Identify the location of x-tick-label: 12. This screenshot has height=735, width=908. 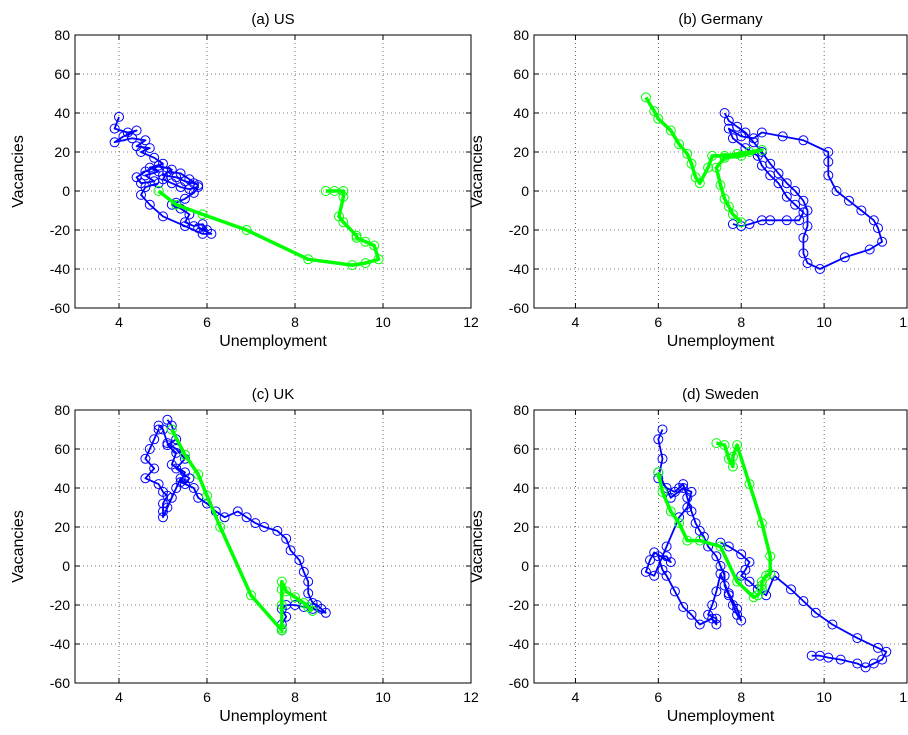
(903, 322).